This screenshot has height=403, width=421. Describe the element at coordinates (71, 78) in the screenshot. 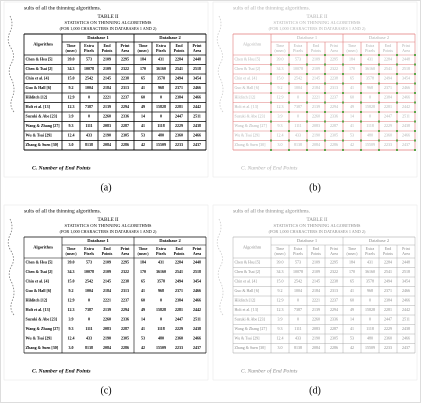

I see `cell: 15.0` at that location.